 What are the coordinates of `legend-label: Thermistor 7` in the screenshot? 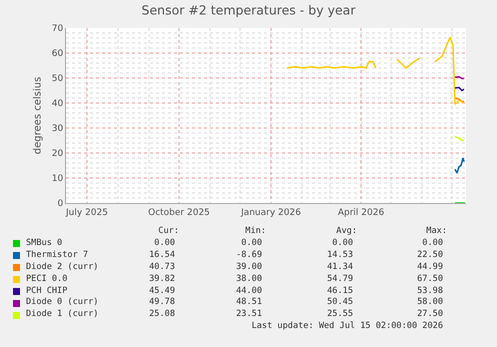 It's located at (57, 255).